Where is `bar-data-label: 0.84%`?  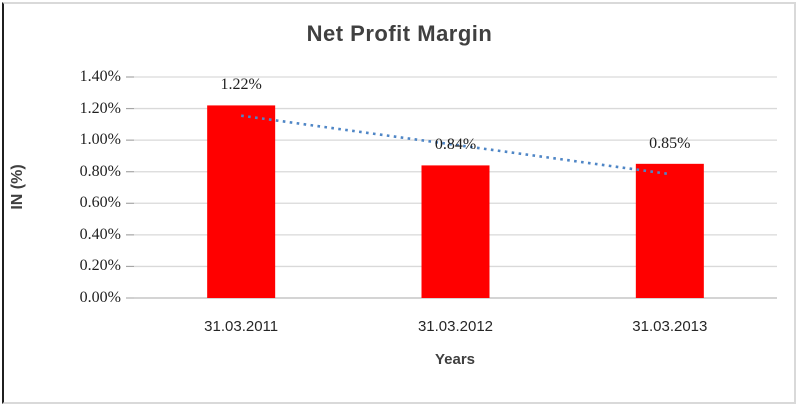 bar-data-label: 0.84% is located at coordinates (455, 145).